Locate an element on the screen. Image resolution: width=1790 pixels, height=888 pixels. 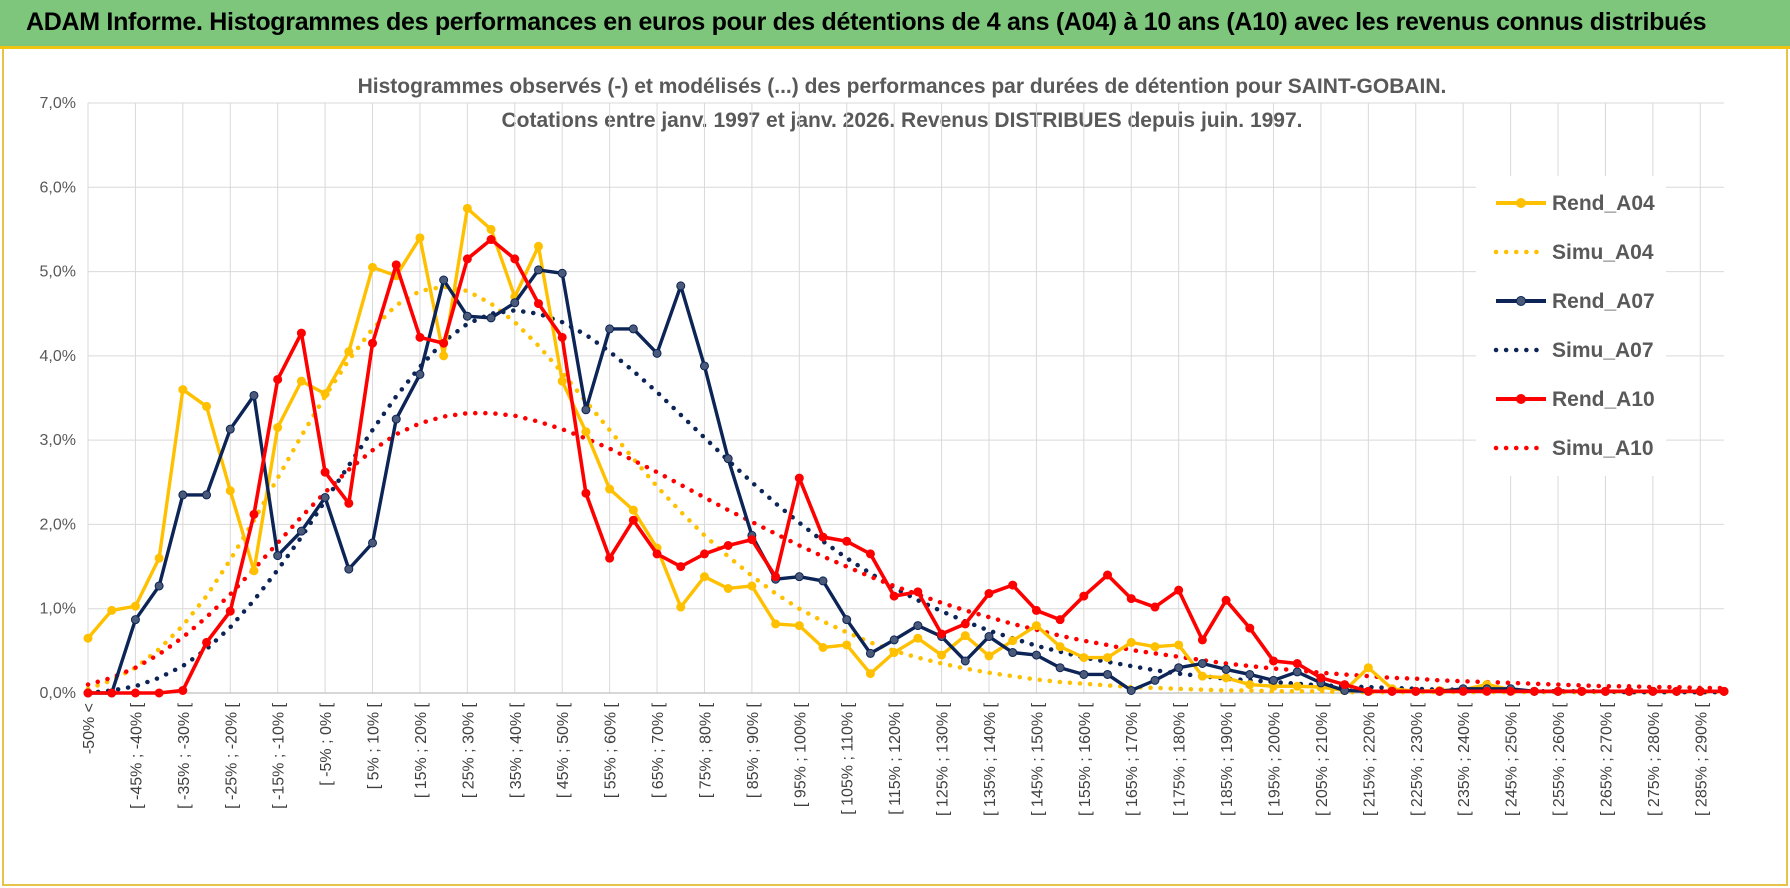
x-tick-label: [ 215% ; 220% [ is located at coordinates (1369, 759).